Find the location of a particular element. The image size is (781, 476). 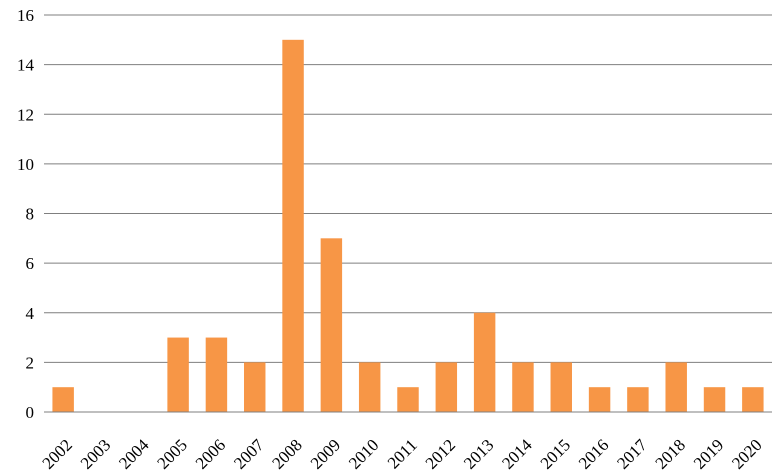

bar-2019 is located at coordinates (714, 399).